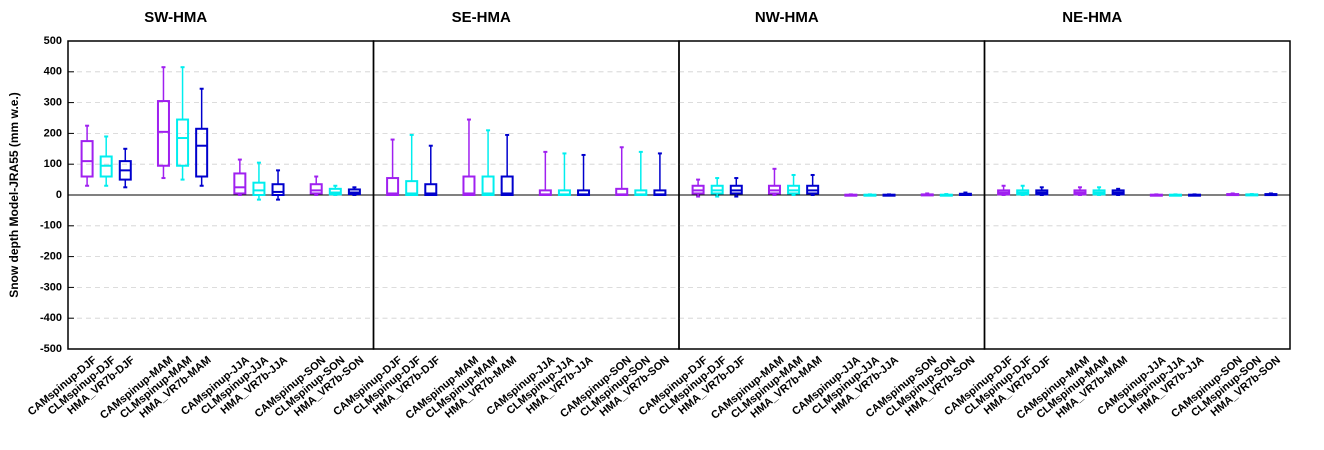  Describe the element at coordinates (53, 41) in the screenshot. I see `y-tick-label: 500` at that location.